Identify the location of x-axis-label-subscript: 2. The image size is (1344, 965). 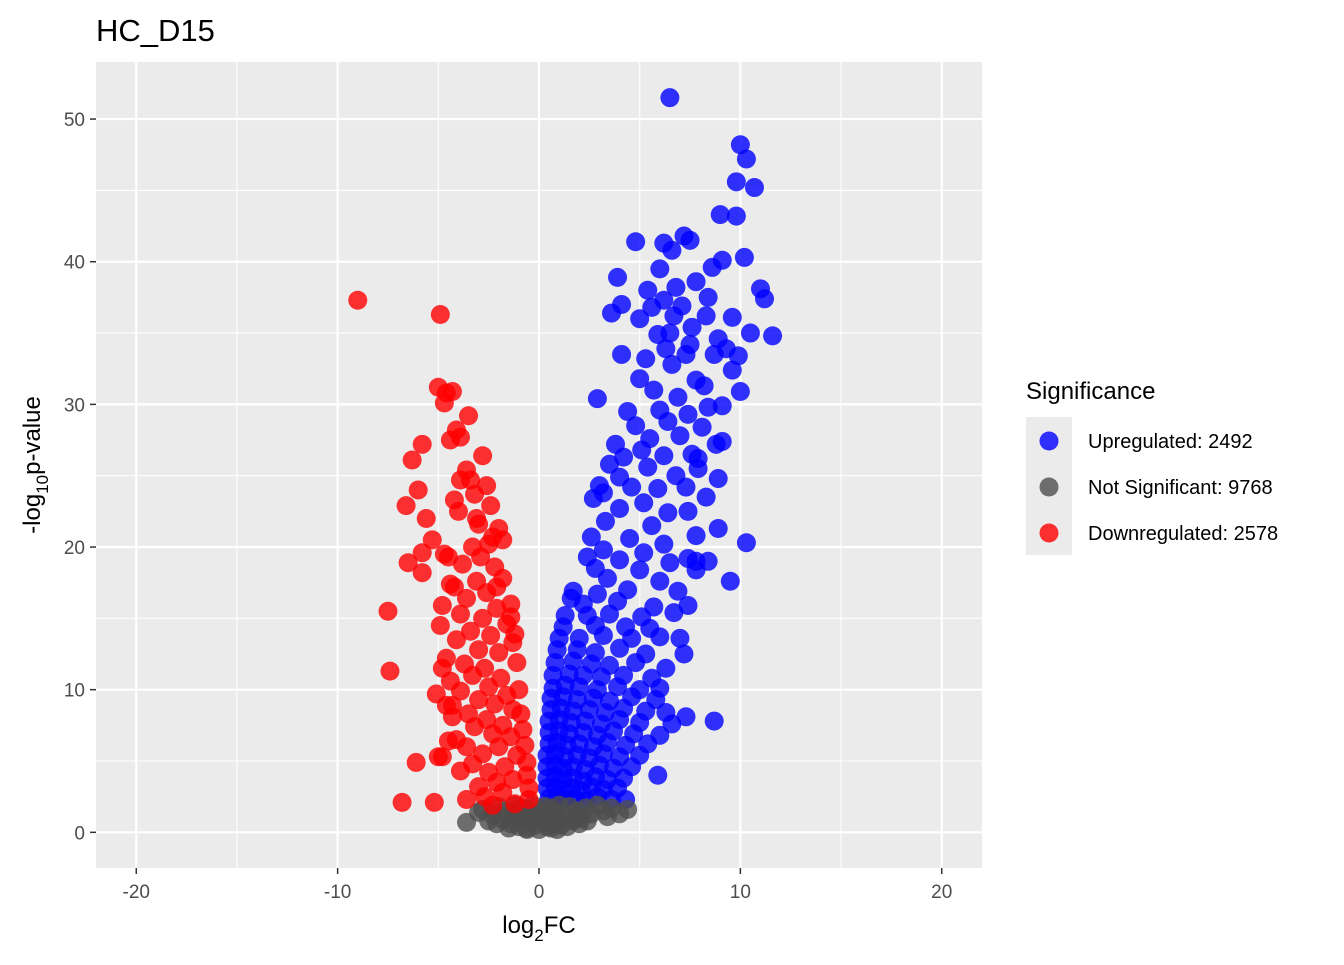
(538, 935).